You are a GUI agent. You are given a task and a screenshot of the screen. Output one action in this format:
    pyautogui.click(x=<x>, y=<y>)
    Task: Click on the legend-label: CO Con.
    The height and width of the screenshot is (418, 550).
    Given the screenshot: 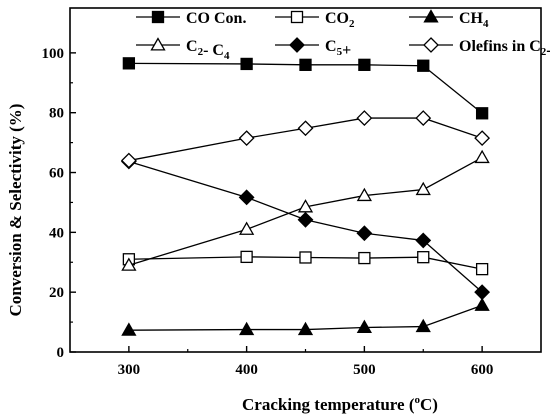 What is the action you would take?
    pyautogui.click(x=216, y=18)
    